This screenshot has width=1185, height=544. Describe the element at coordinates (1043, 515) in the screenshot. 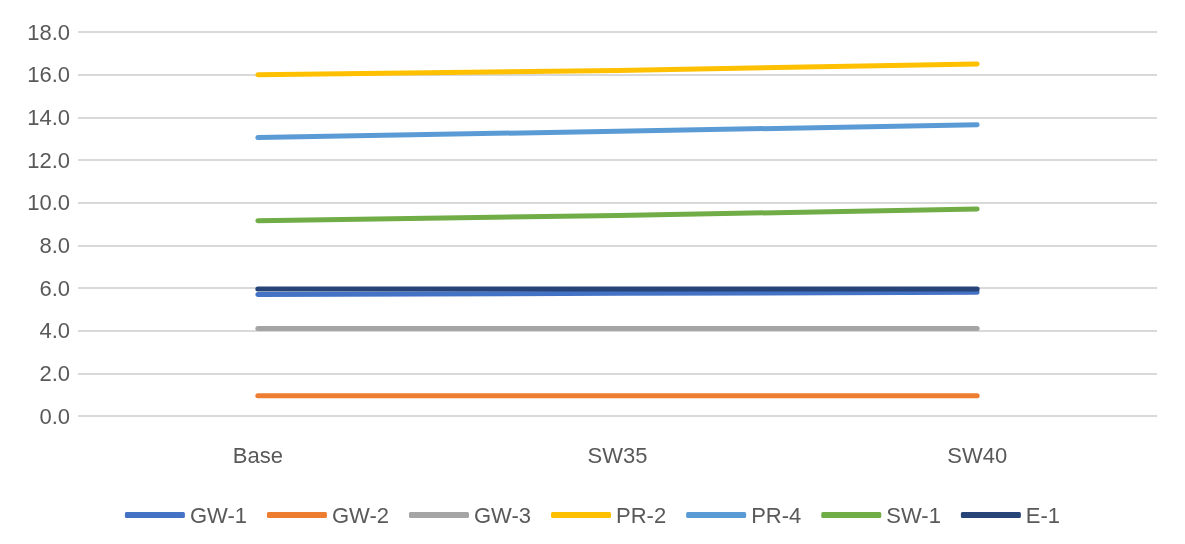

I see `legend-label: E-1` at that location.